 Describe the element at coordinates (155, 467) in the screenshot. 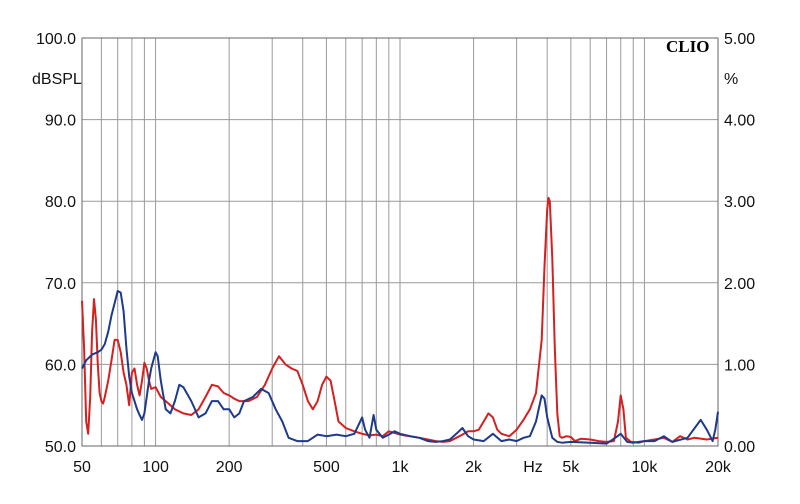

I see `x-tick-label: 100` at that location.